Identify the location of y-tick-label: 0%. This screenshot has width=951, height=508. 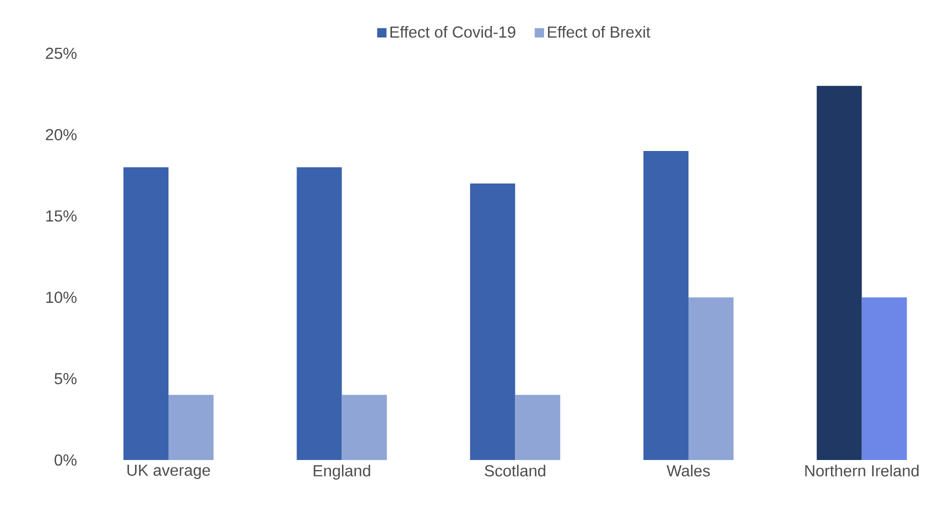
(65, 460).